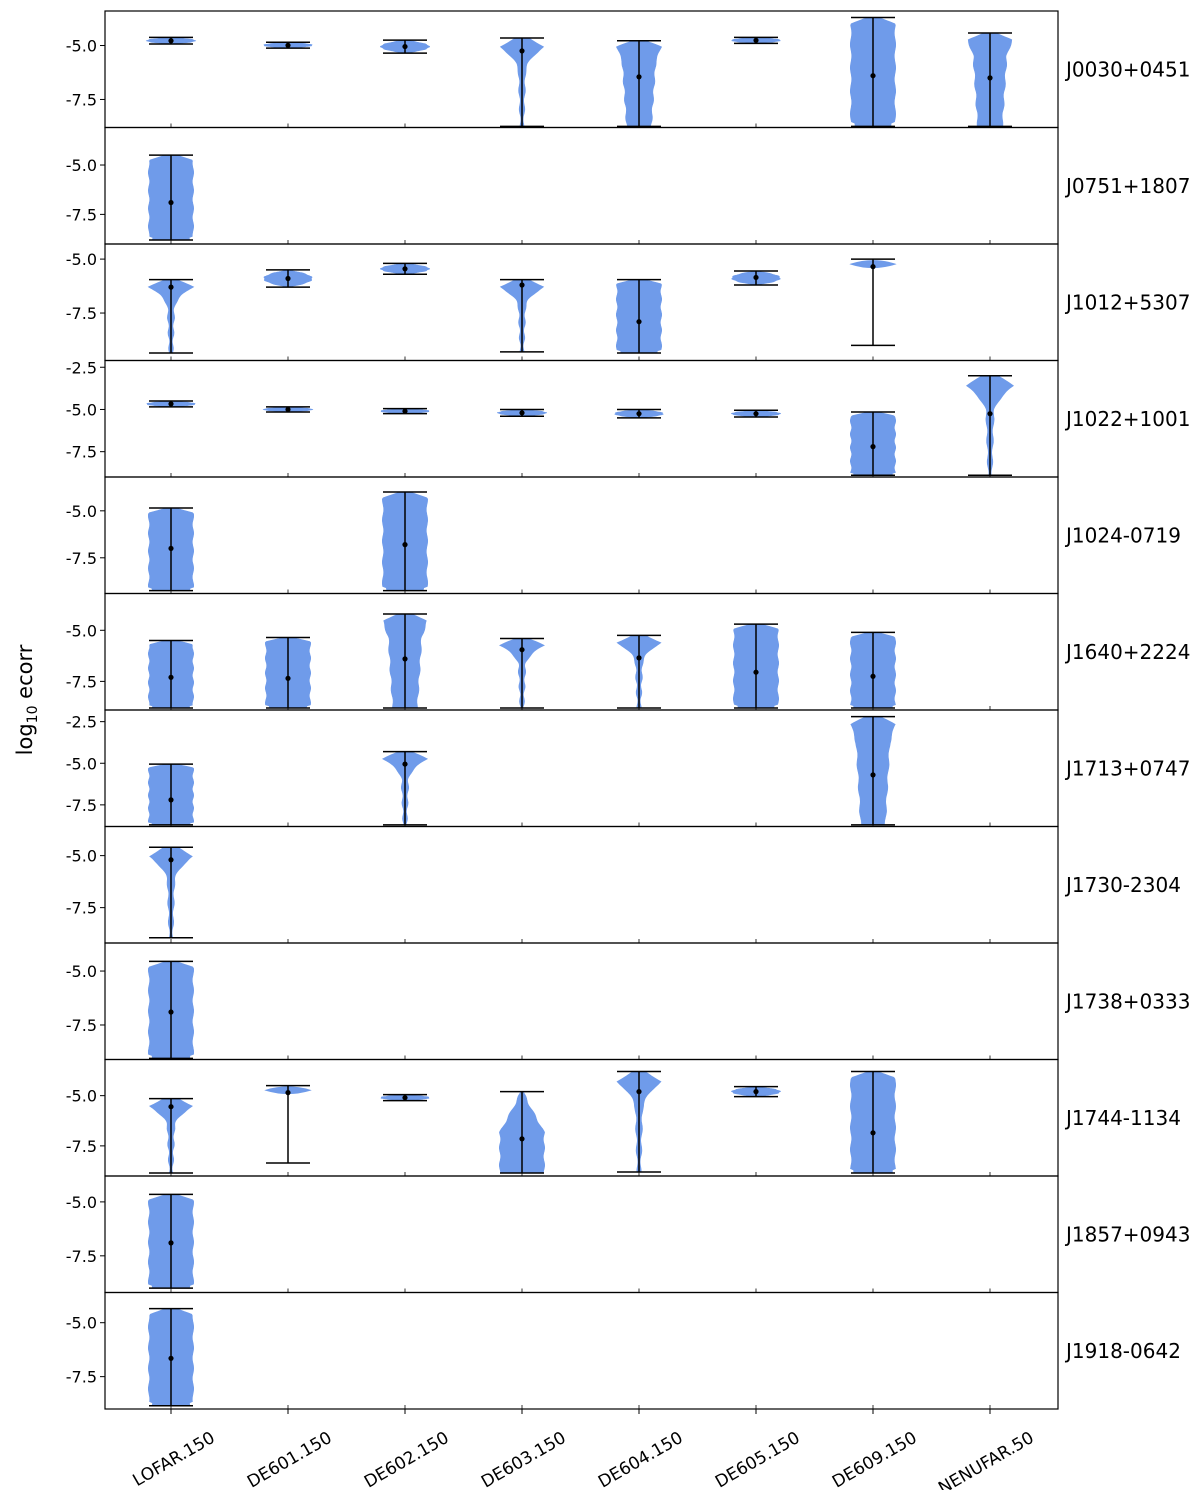 Image resolution: width=1200 pixels, height=1495 pixels. I want to click on pulsar-label: J1640+2224, so click(1127, 652).